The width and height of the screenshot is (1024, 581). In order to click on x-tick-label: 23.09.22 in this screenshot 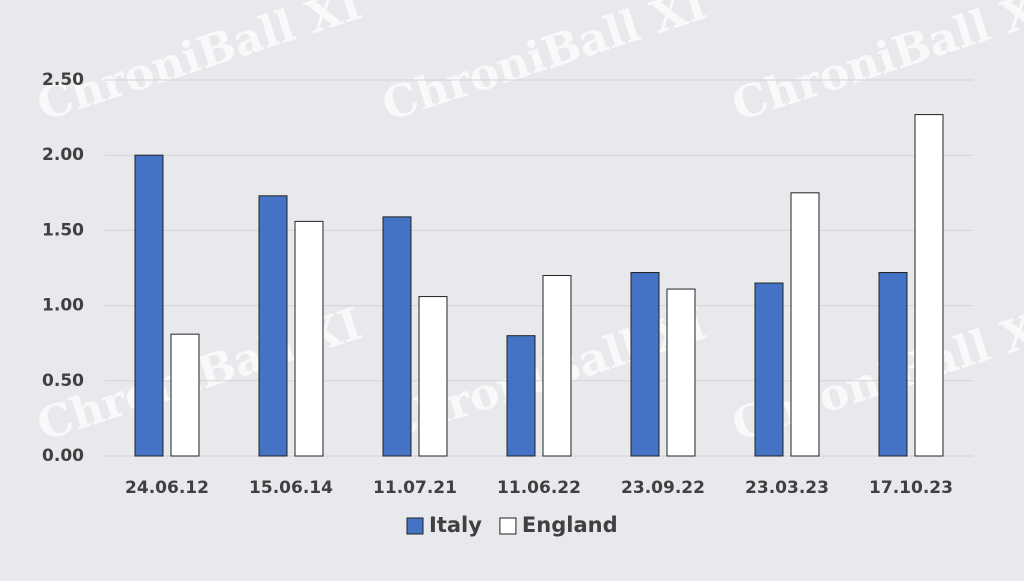, I will do `click(663, 488)`.